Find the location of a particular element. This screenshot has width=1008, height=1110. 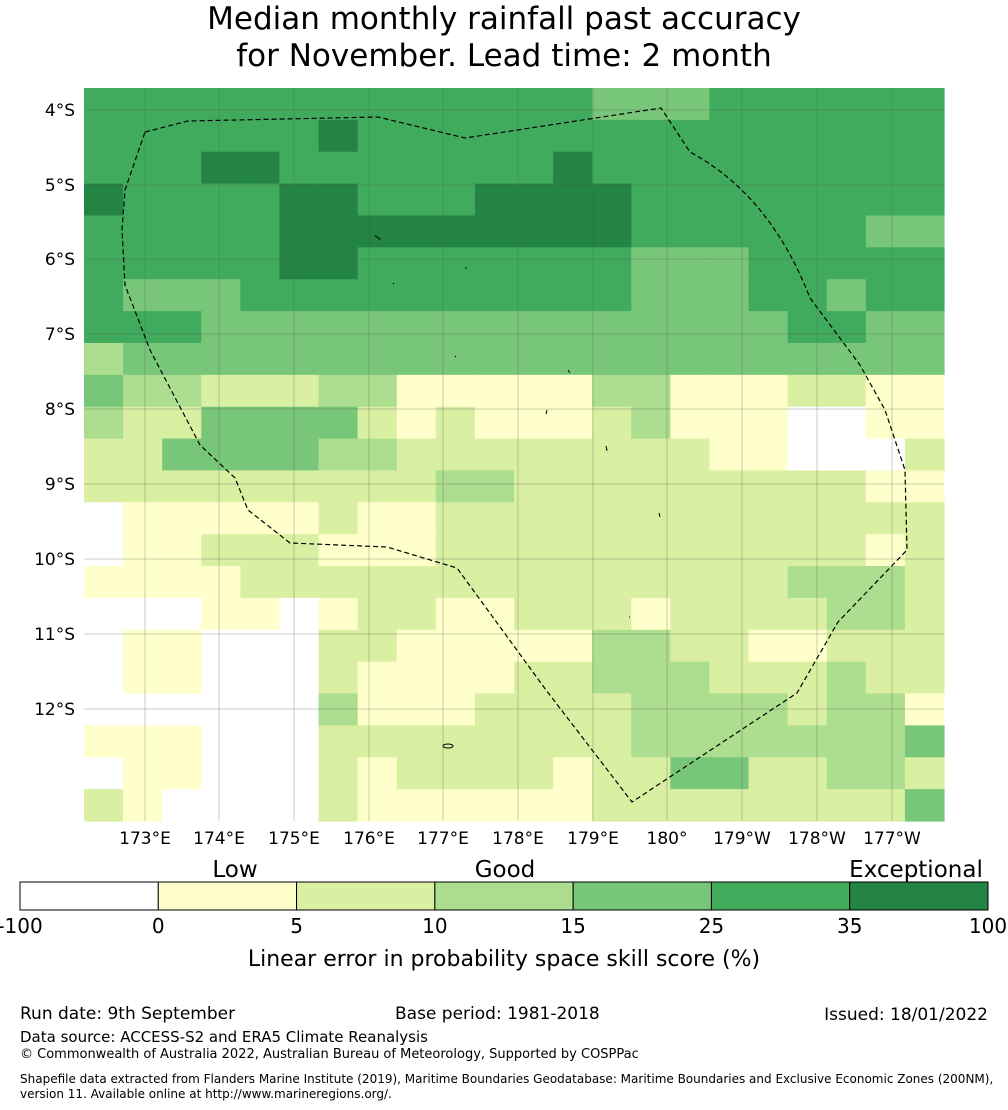

legend-color-boxes is located at coordinates (504, 896).